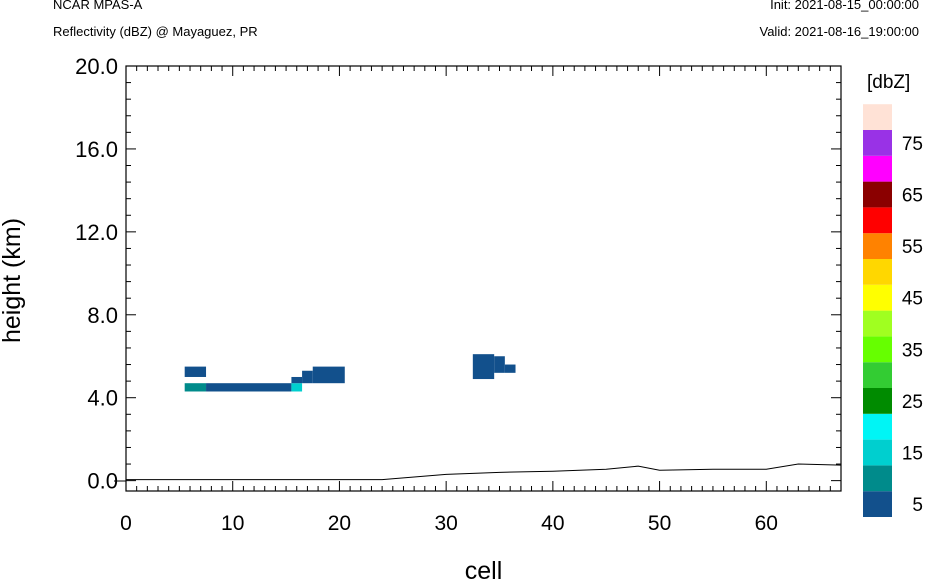 This screenshot has width=925, height=580. I want to click on field-title: Reflectivity (dBZ) @ Mayaguez, PR, so click(155, 31).